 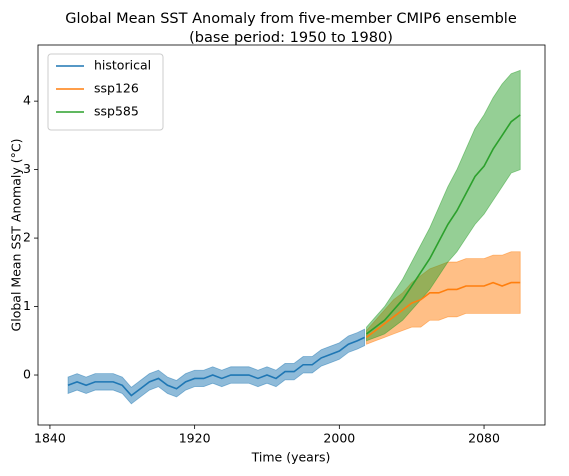 What do you see at coordinates (27, 374) in the screenshot?
I see `y-tick-label: 0` at bounding box center [27, 374].